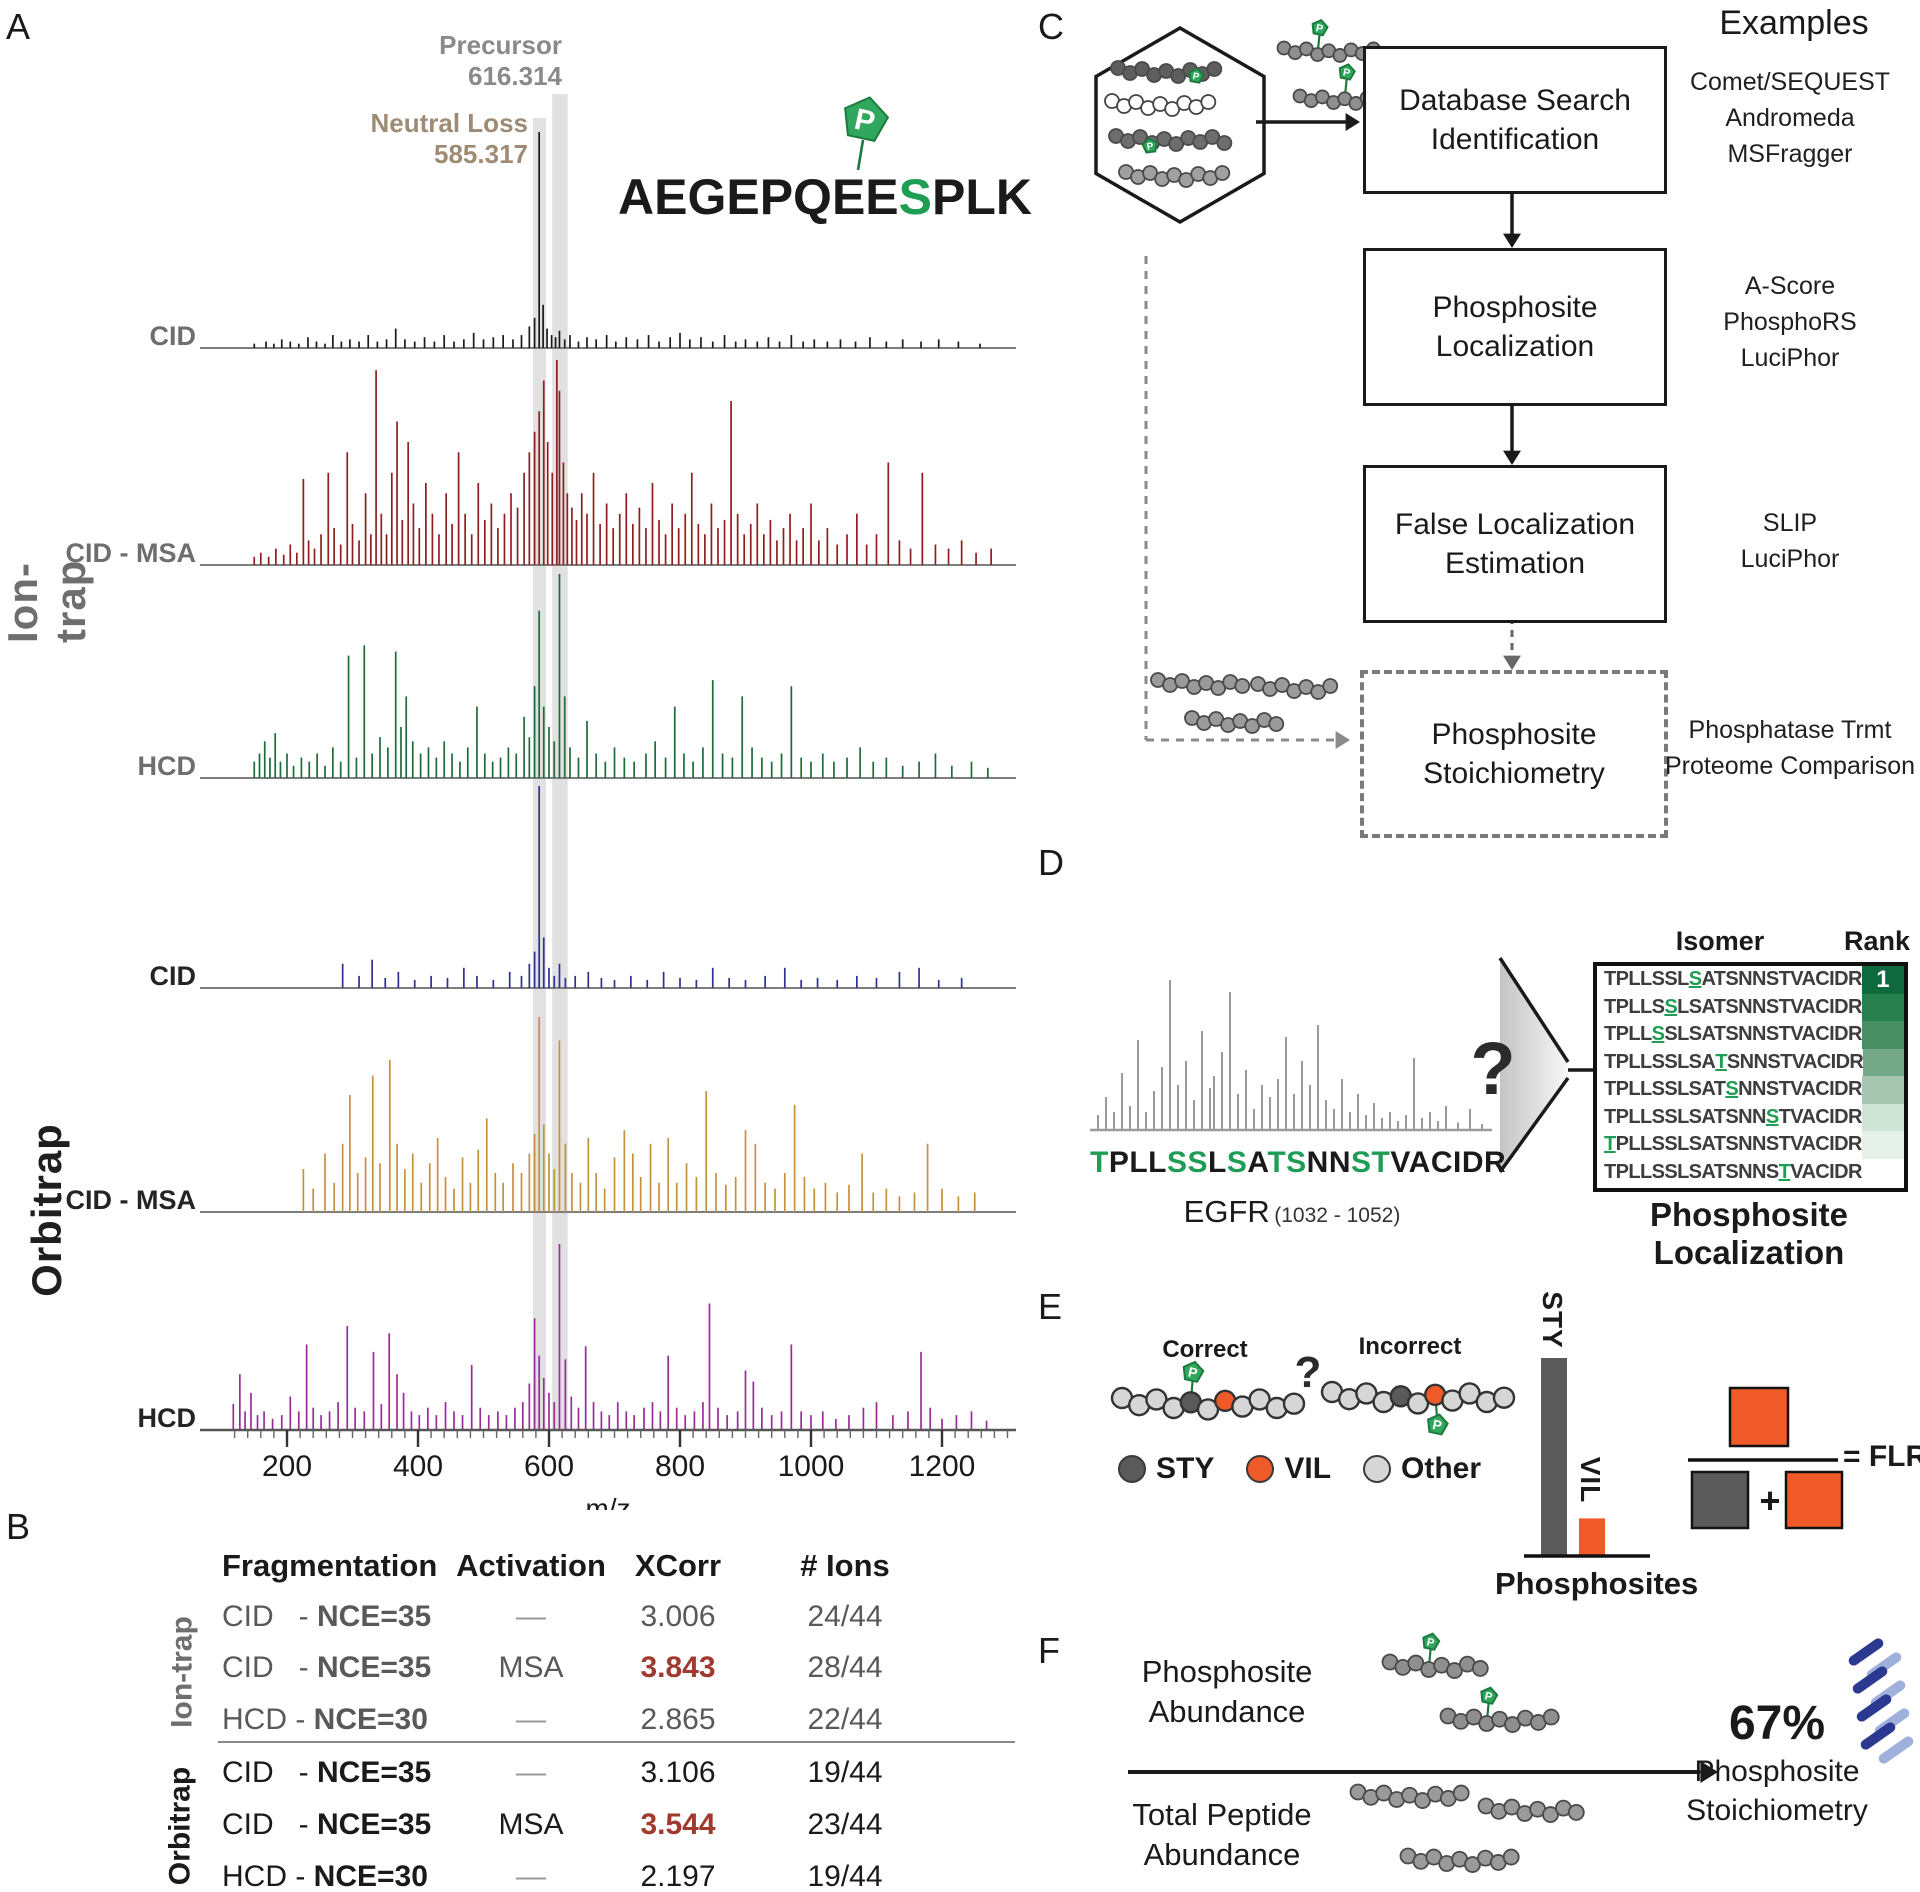 The height and width of the screenshot is (1892, 1920). I want to click on ions-cell: 24/44, so click(845, 1616).